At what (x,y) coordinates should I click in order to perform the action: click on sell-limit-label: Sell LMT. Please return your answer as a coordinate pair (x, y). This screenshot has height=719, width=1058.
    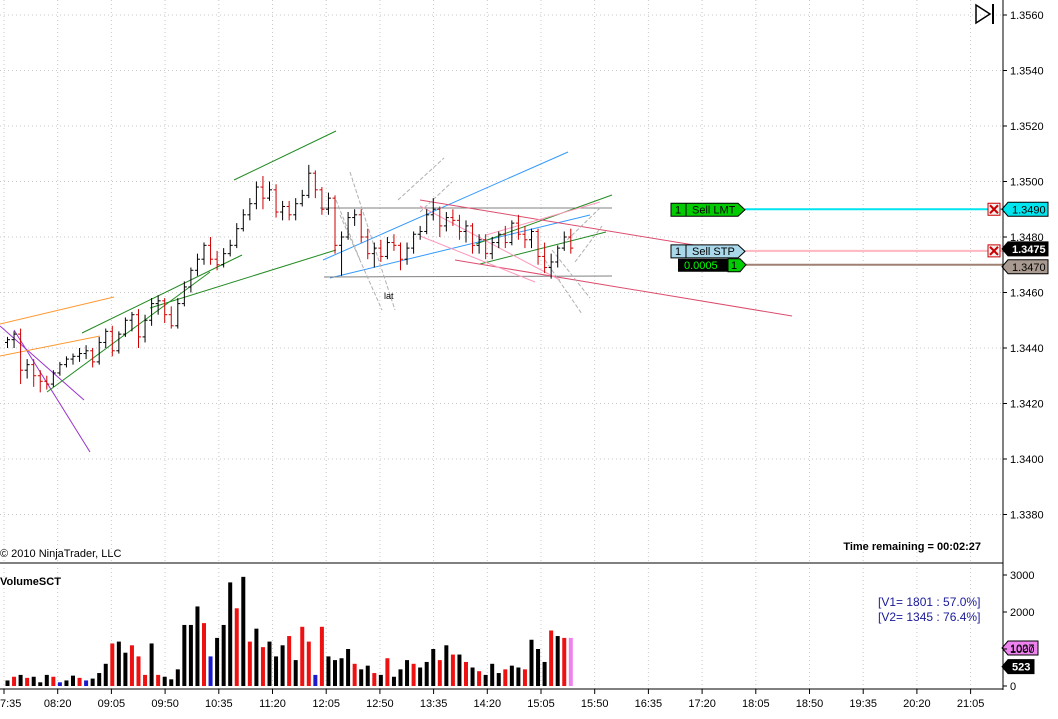
    Looking at the image, I should click on (714, 210).